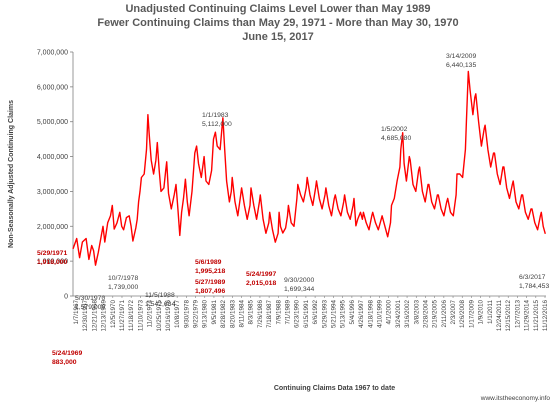 The width and height of the screenshot is (556, 403). What do you see at coordinates (64, 362) in the screenshot?
I see `annotation-label: 883,000` at bounding box center [64, 362].